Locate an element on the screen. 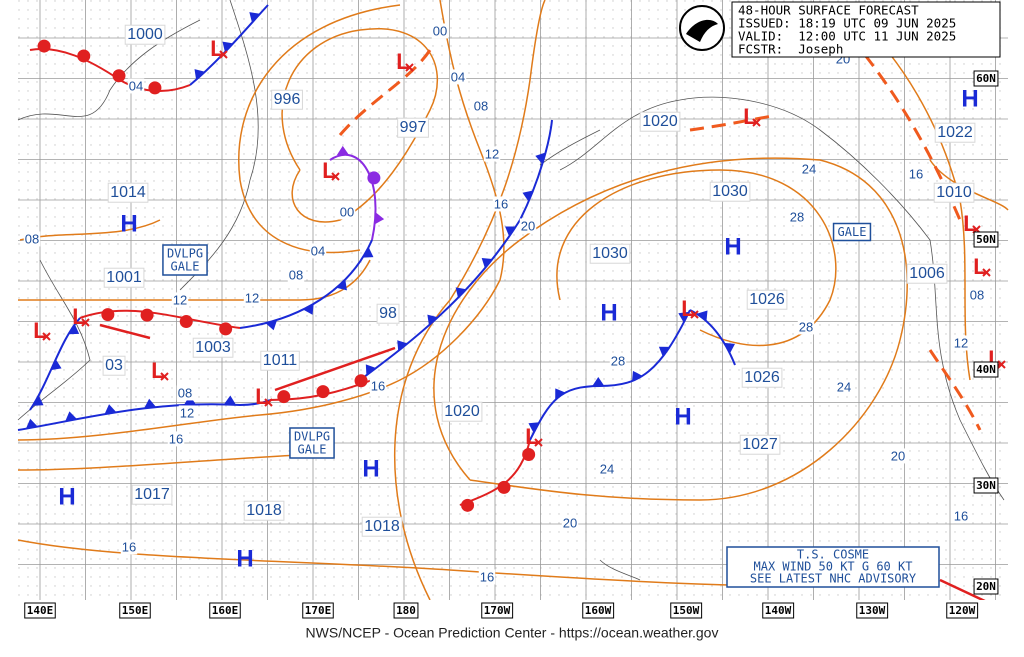 The height and width of the screenshot is (657, 1024). pressure-label: 1030 is located at coordinates (610, 253).